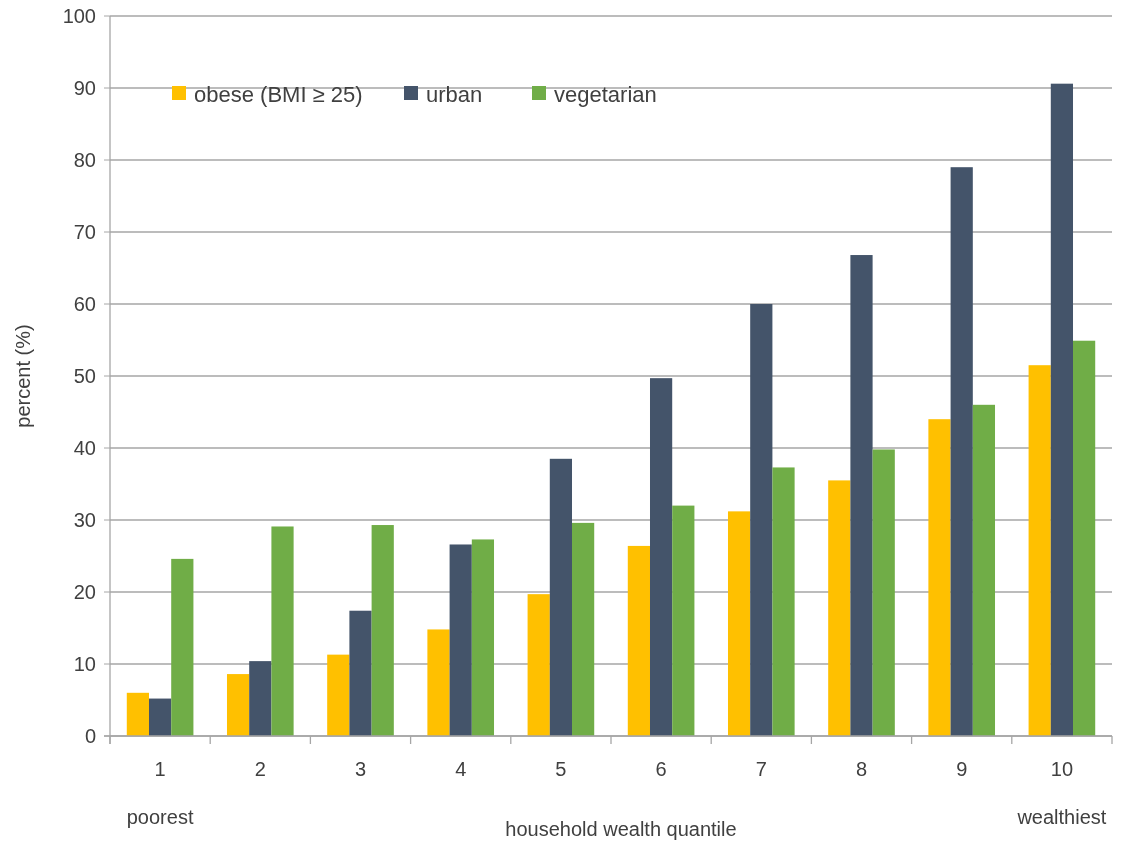 Image resolution: width=1125 pixels, height=846 pixels. Describe the element at coordinates (84, 520) in the screenshot. I see `y-tick-label: 30` at that location.